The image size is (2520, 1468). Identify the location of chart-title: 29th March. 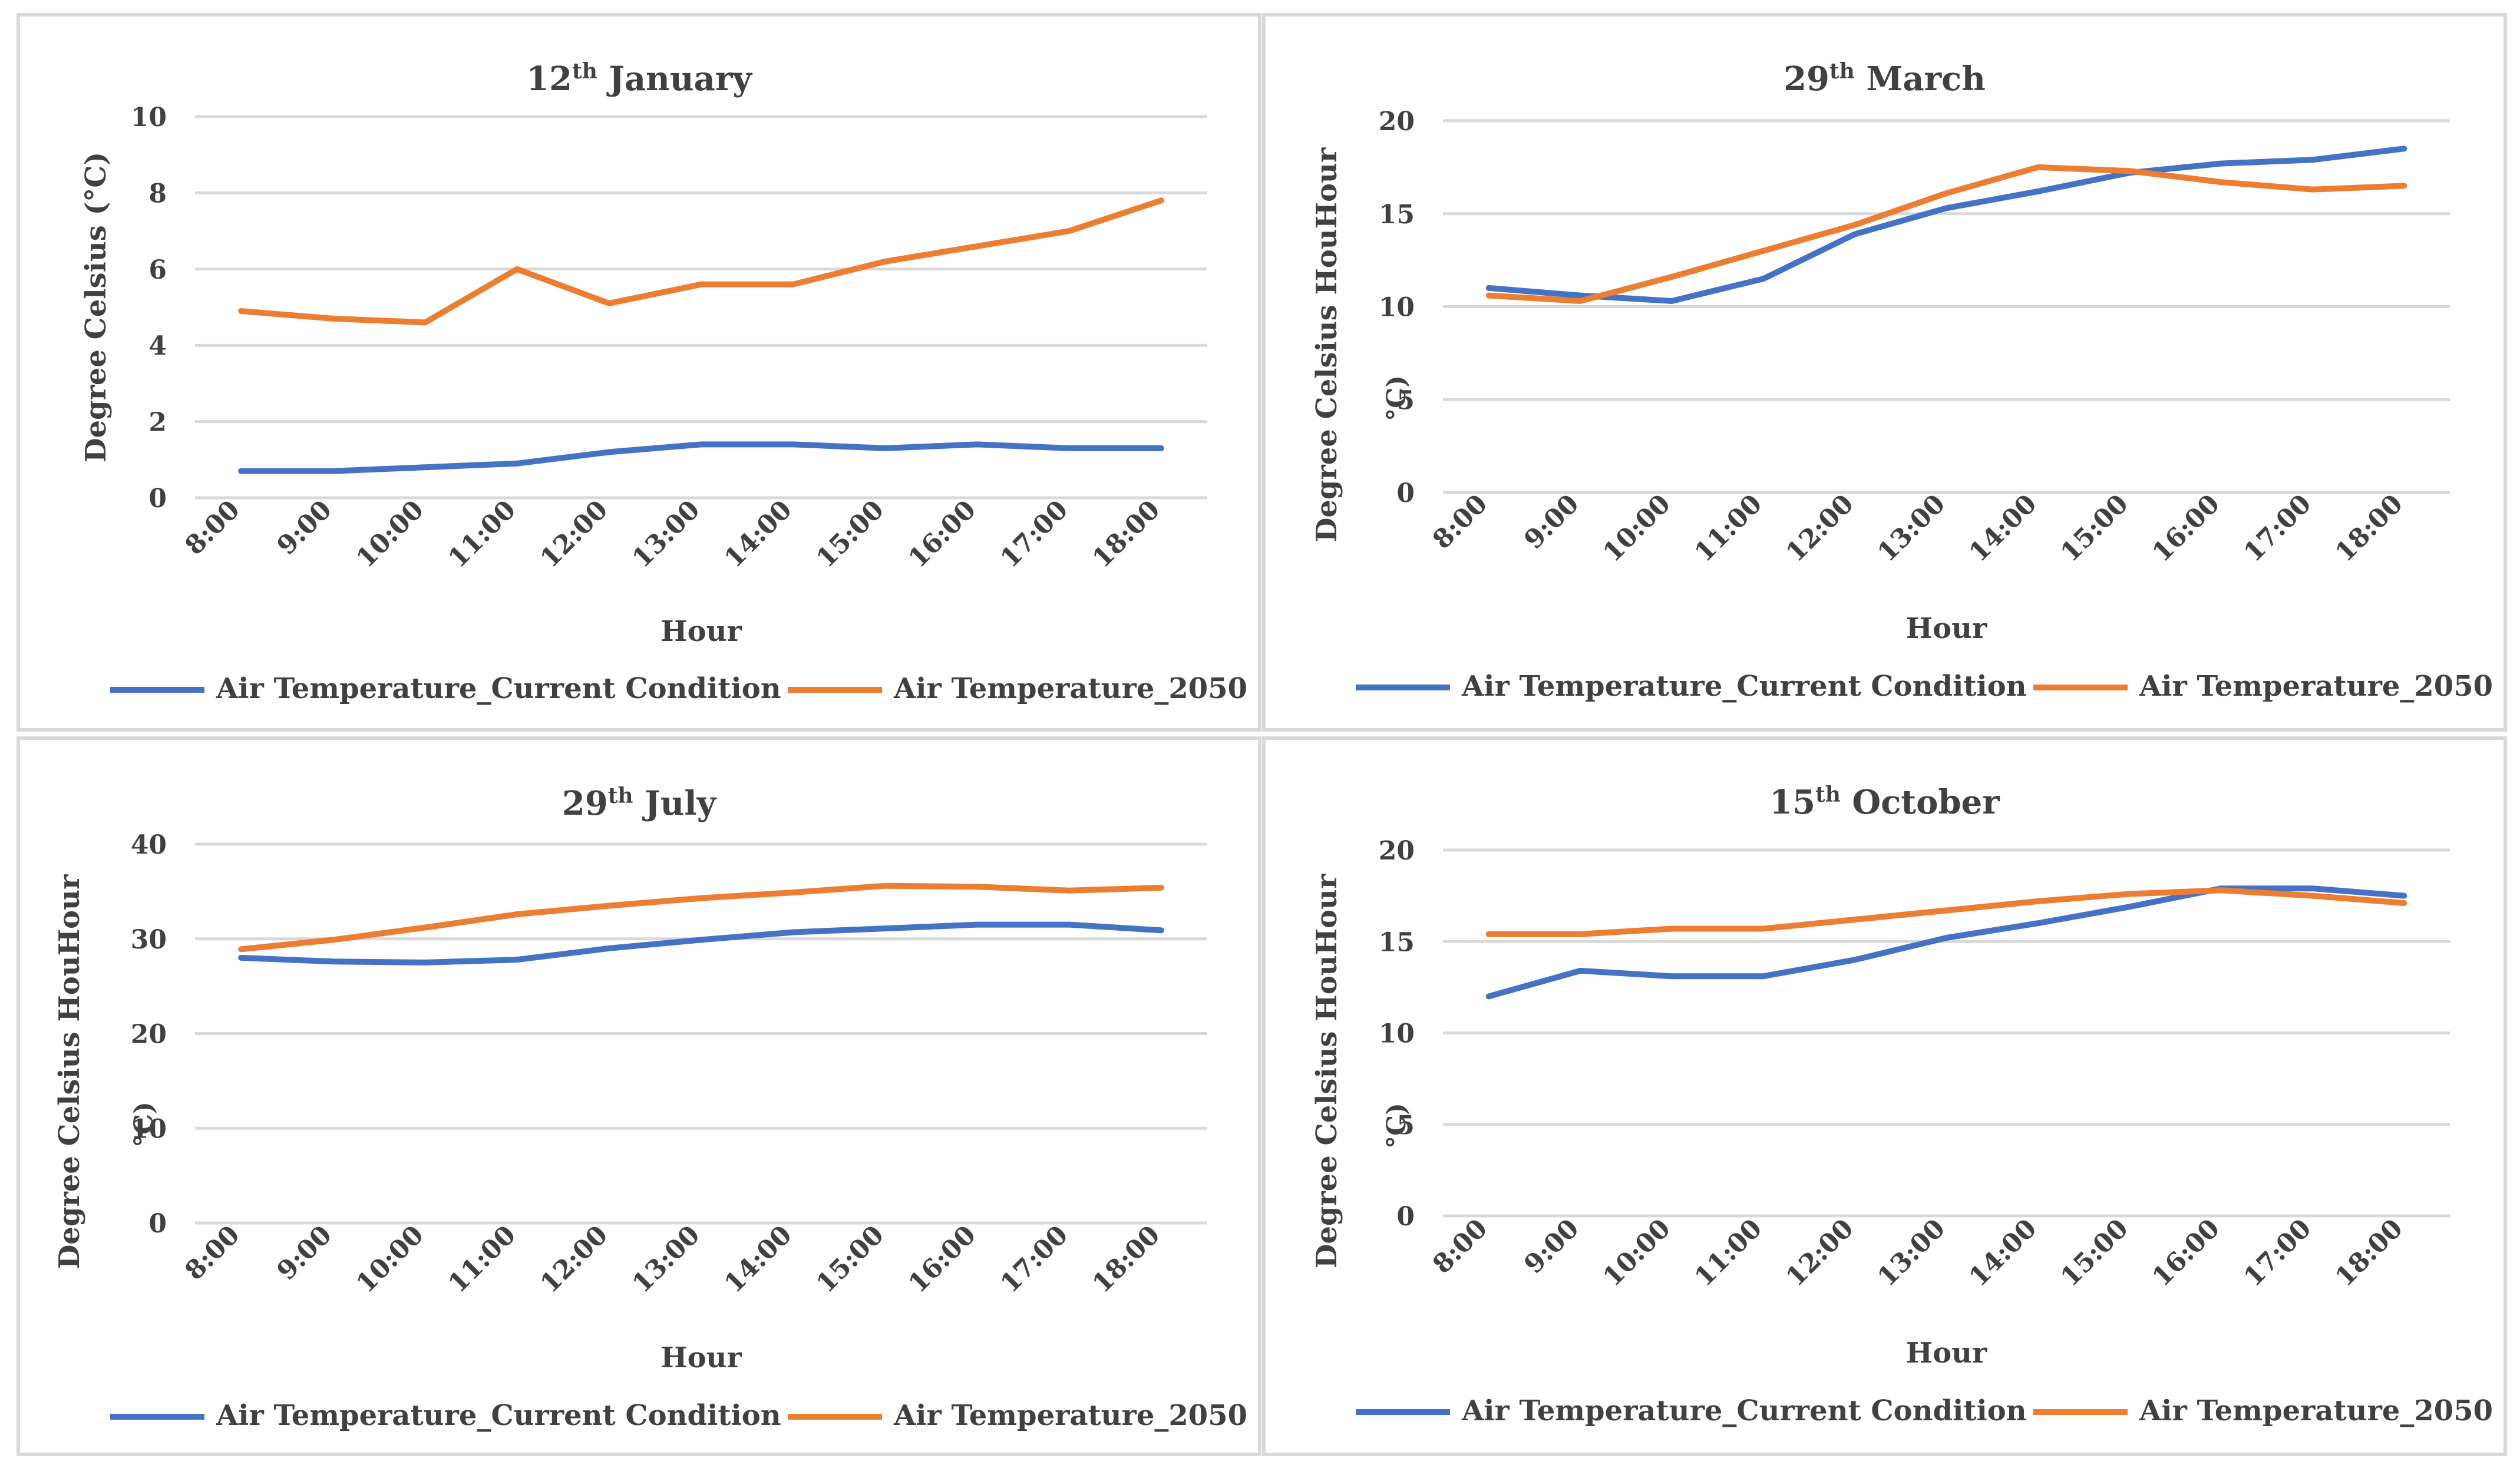
(1885, 78).